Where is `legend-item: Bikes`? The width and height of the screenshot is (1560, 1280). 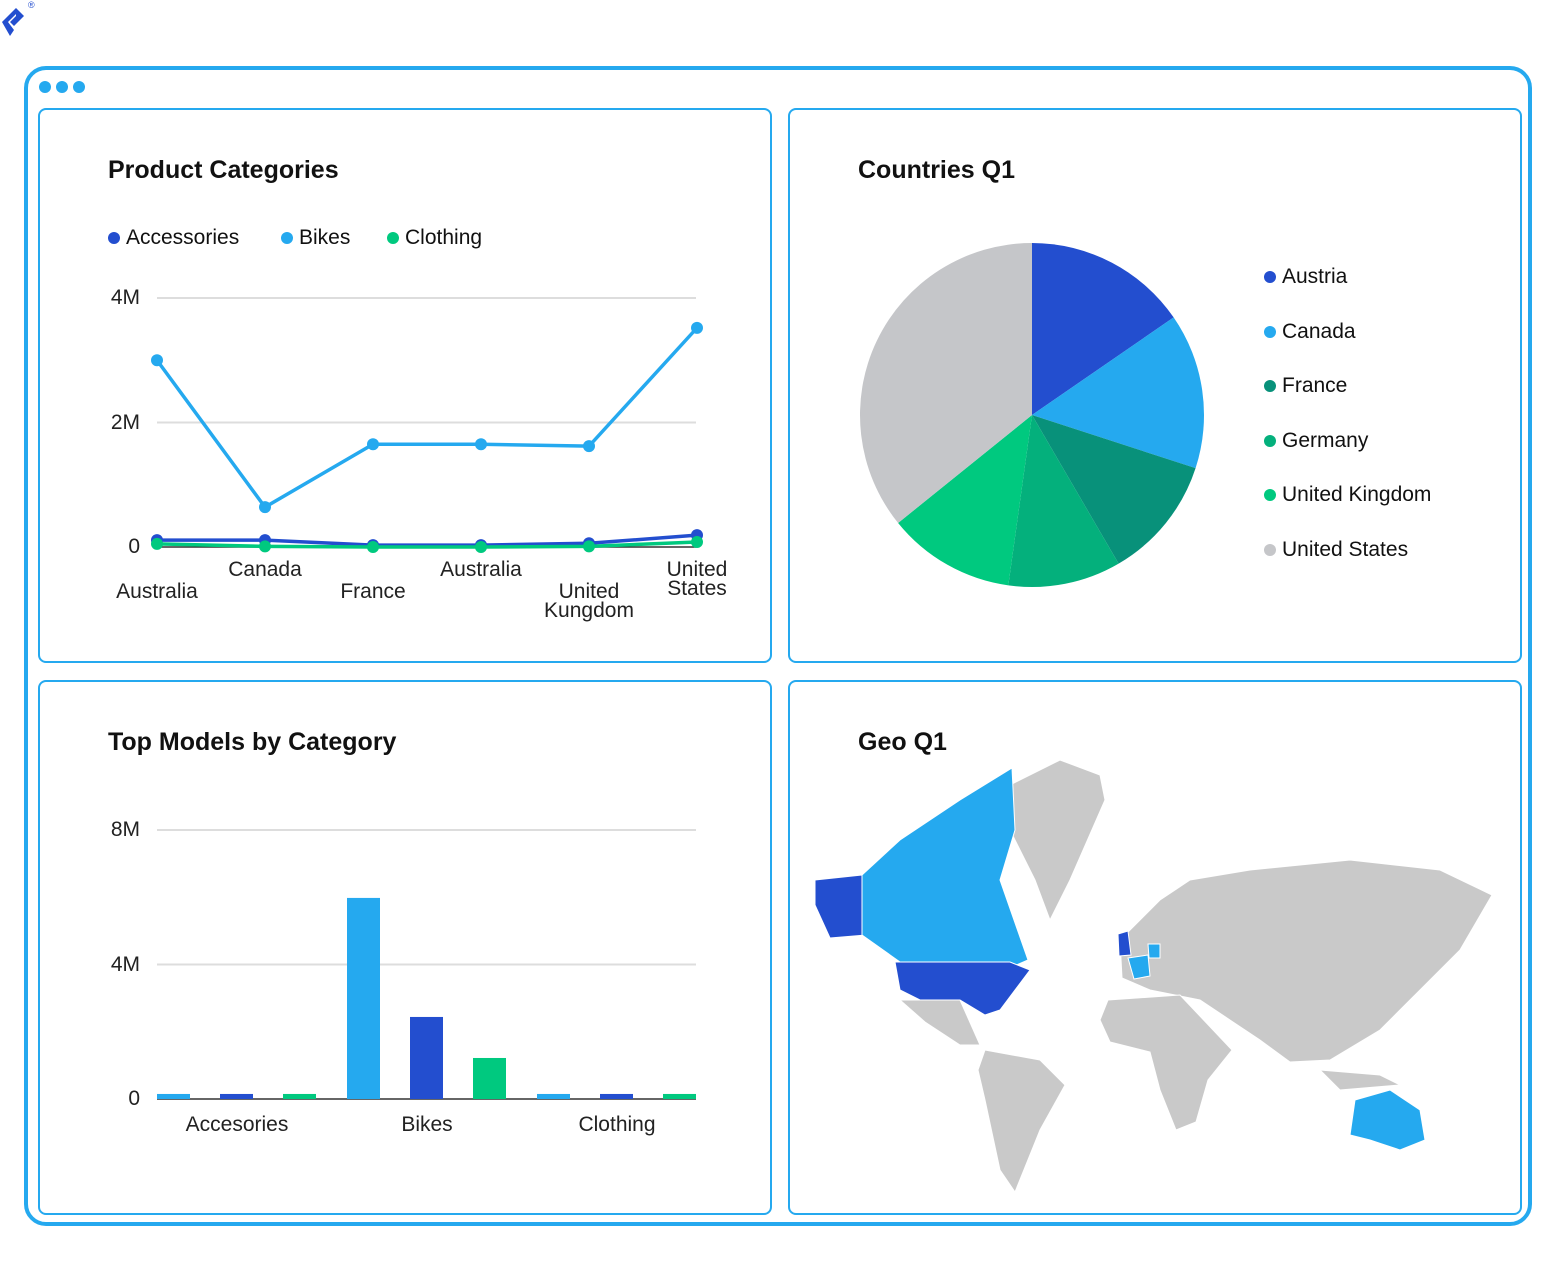 legend-item: Bikes is located at coordinates (315, 238).